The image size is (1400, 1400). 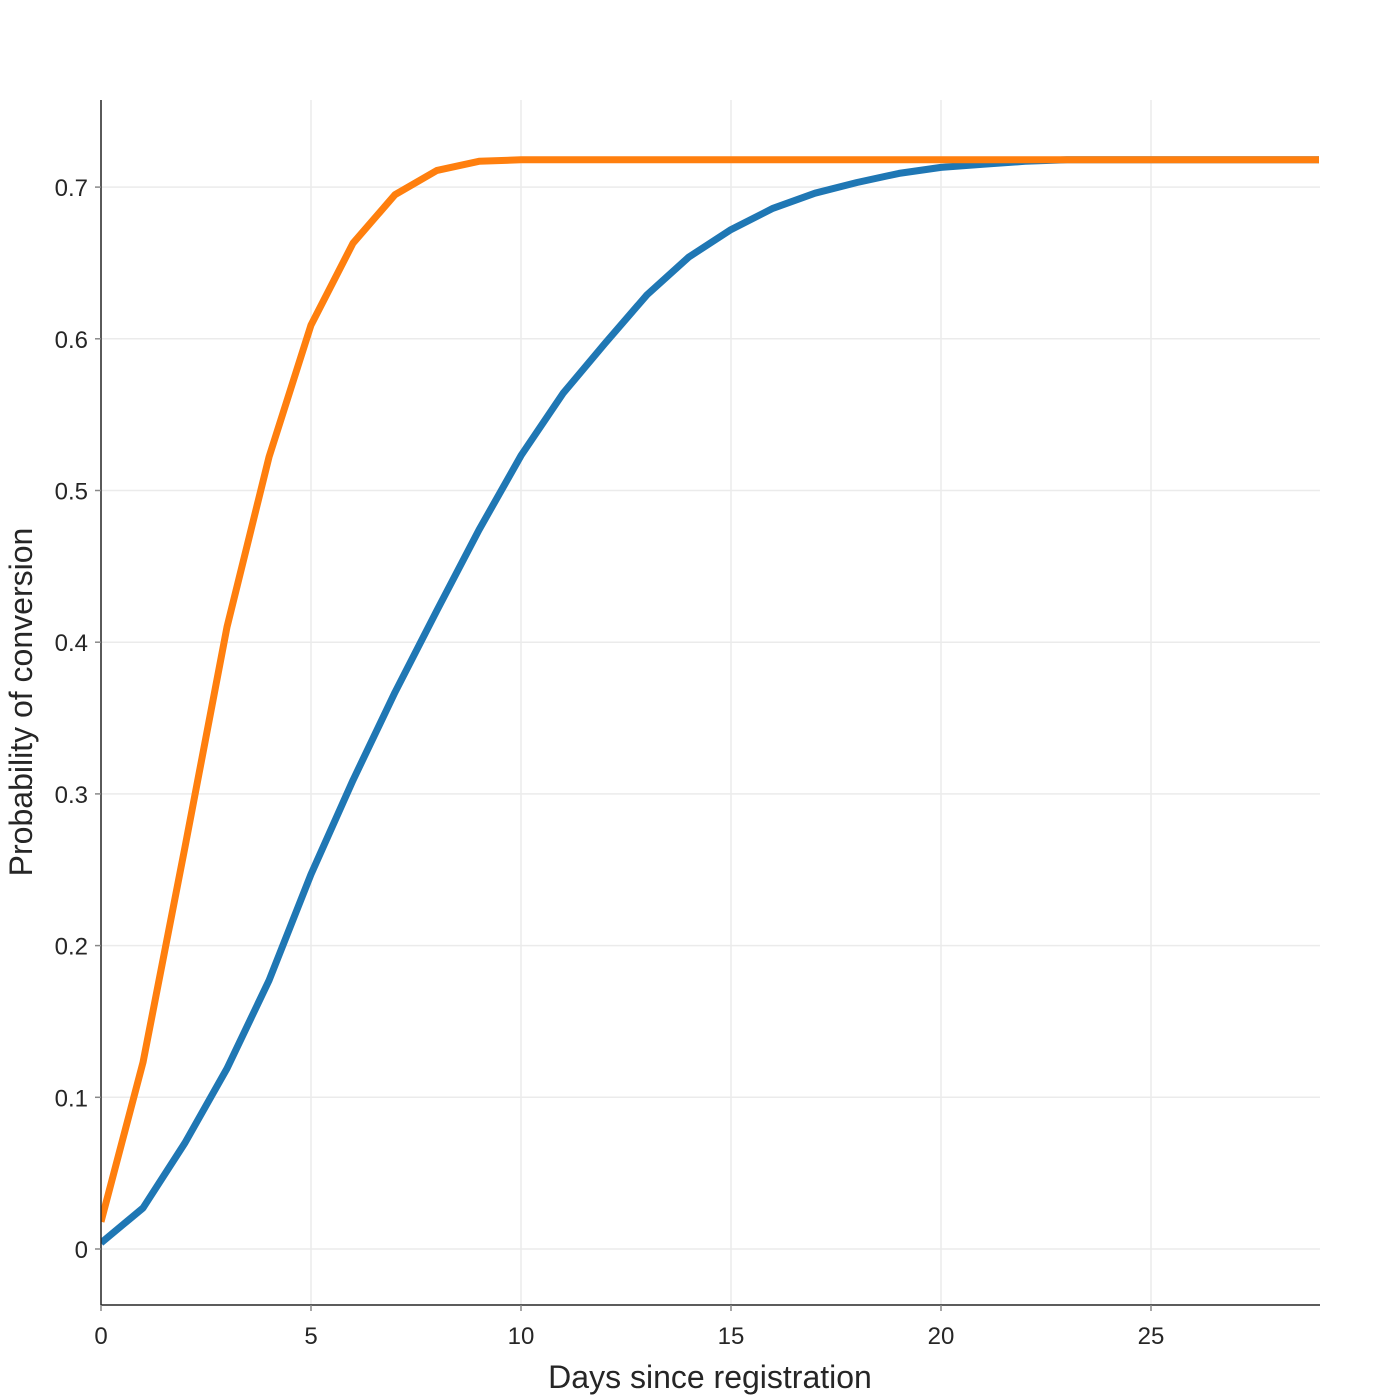 What do you see at coordinates (731, 1336) in the screenshot?
I see `x-tick-label: 15` at bounding box center [731, 1336].